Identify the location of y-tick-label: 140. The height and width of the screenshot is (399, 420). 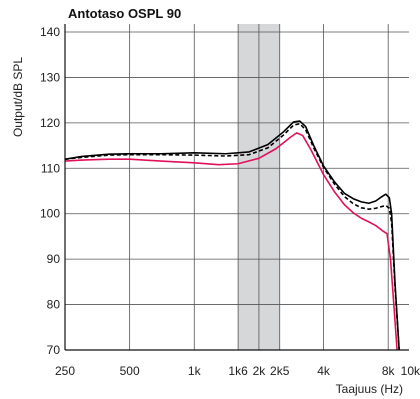
(50, 32).